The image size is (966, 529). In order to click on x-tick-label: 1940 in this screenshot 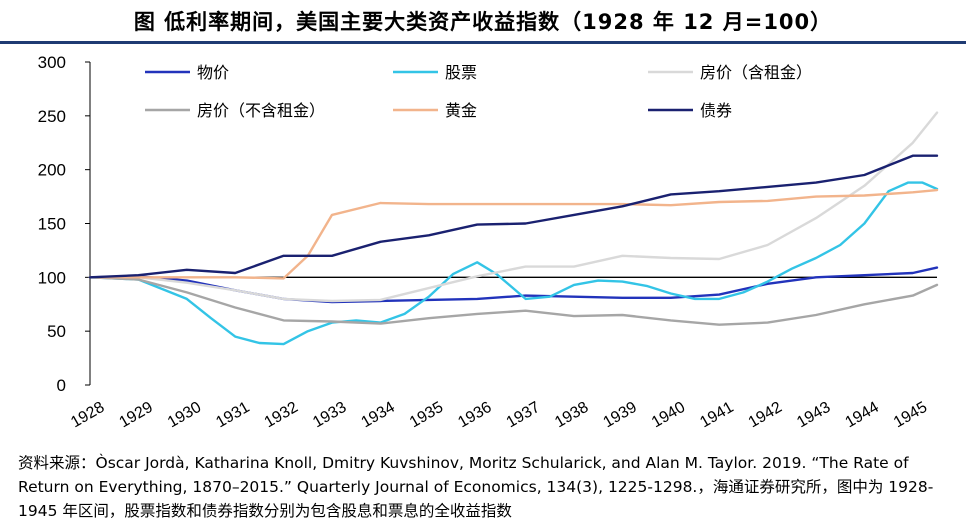, I will do `click(668, 415)`.